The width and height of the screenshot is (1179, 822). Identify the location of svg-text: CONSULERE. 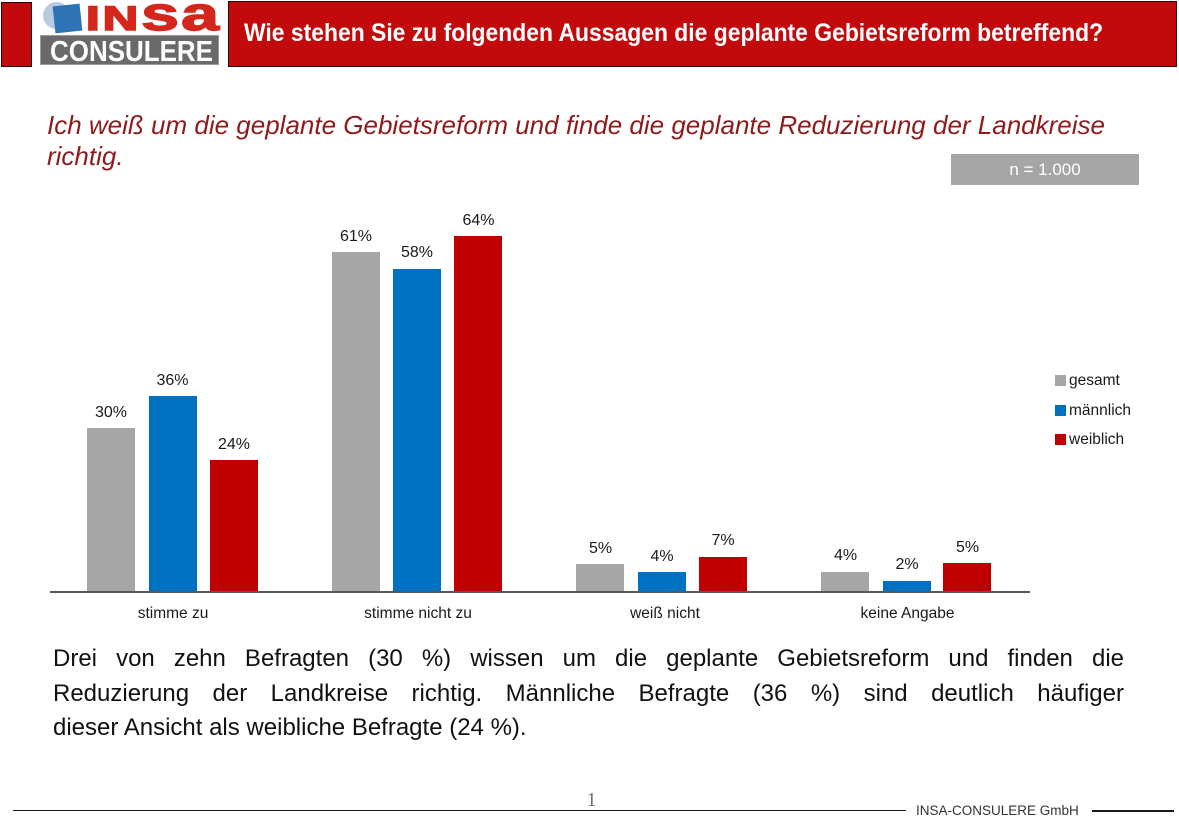
(131, 52).